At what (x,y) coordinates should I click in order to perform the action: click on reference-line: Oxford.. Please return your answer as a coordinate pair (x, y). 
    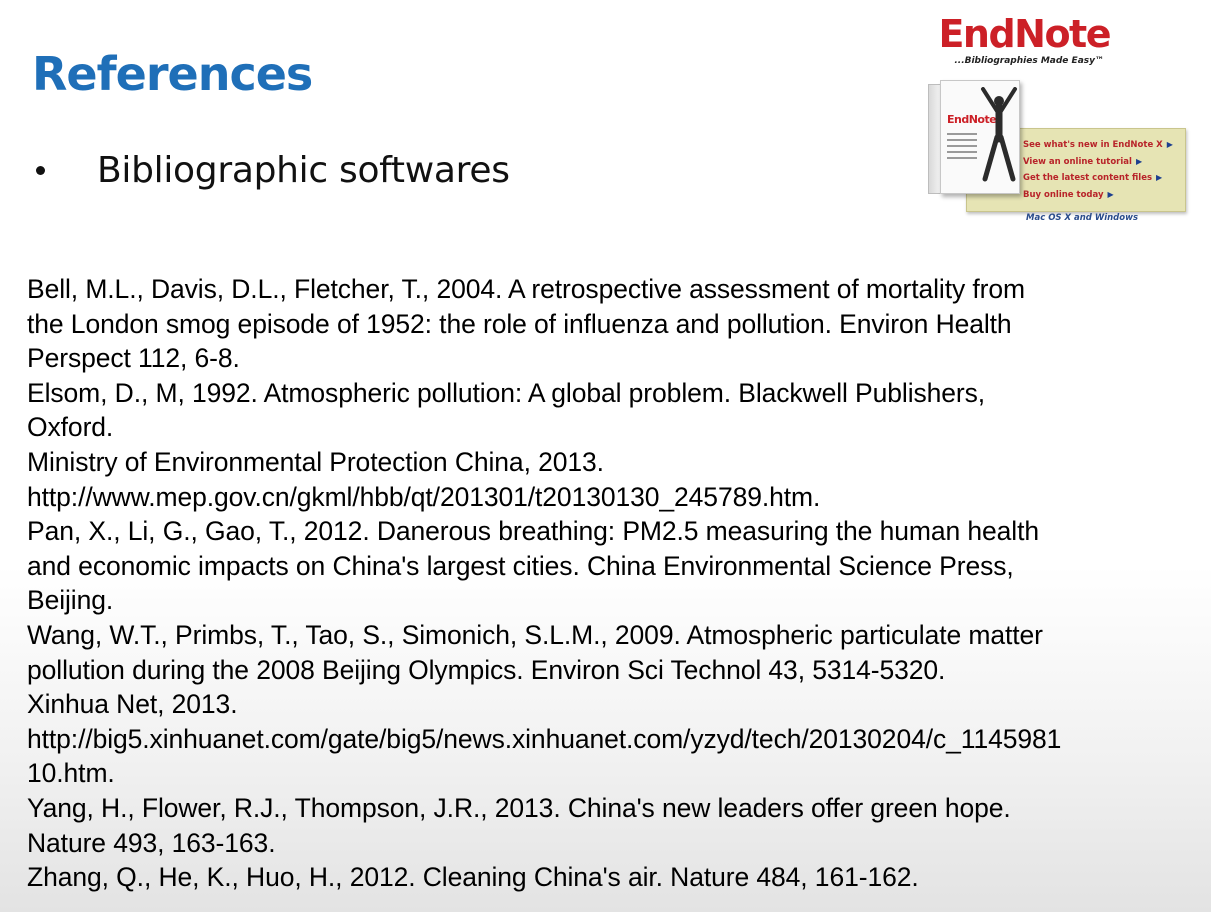
    Looking at the image, I should click on (70, 427).